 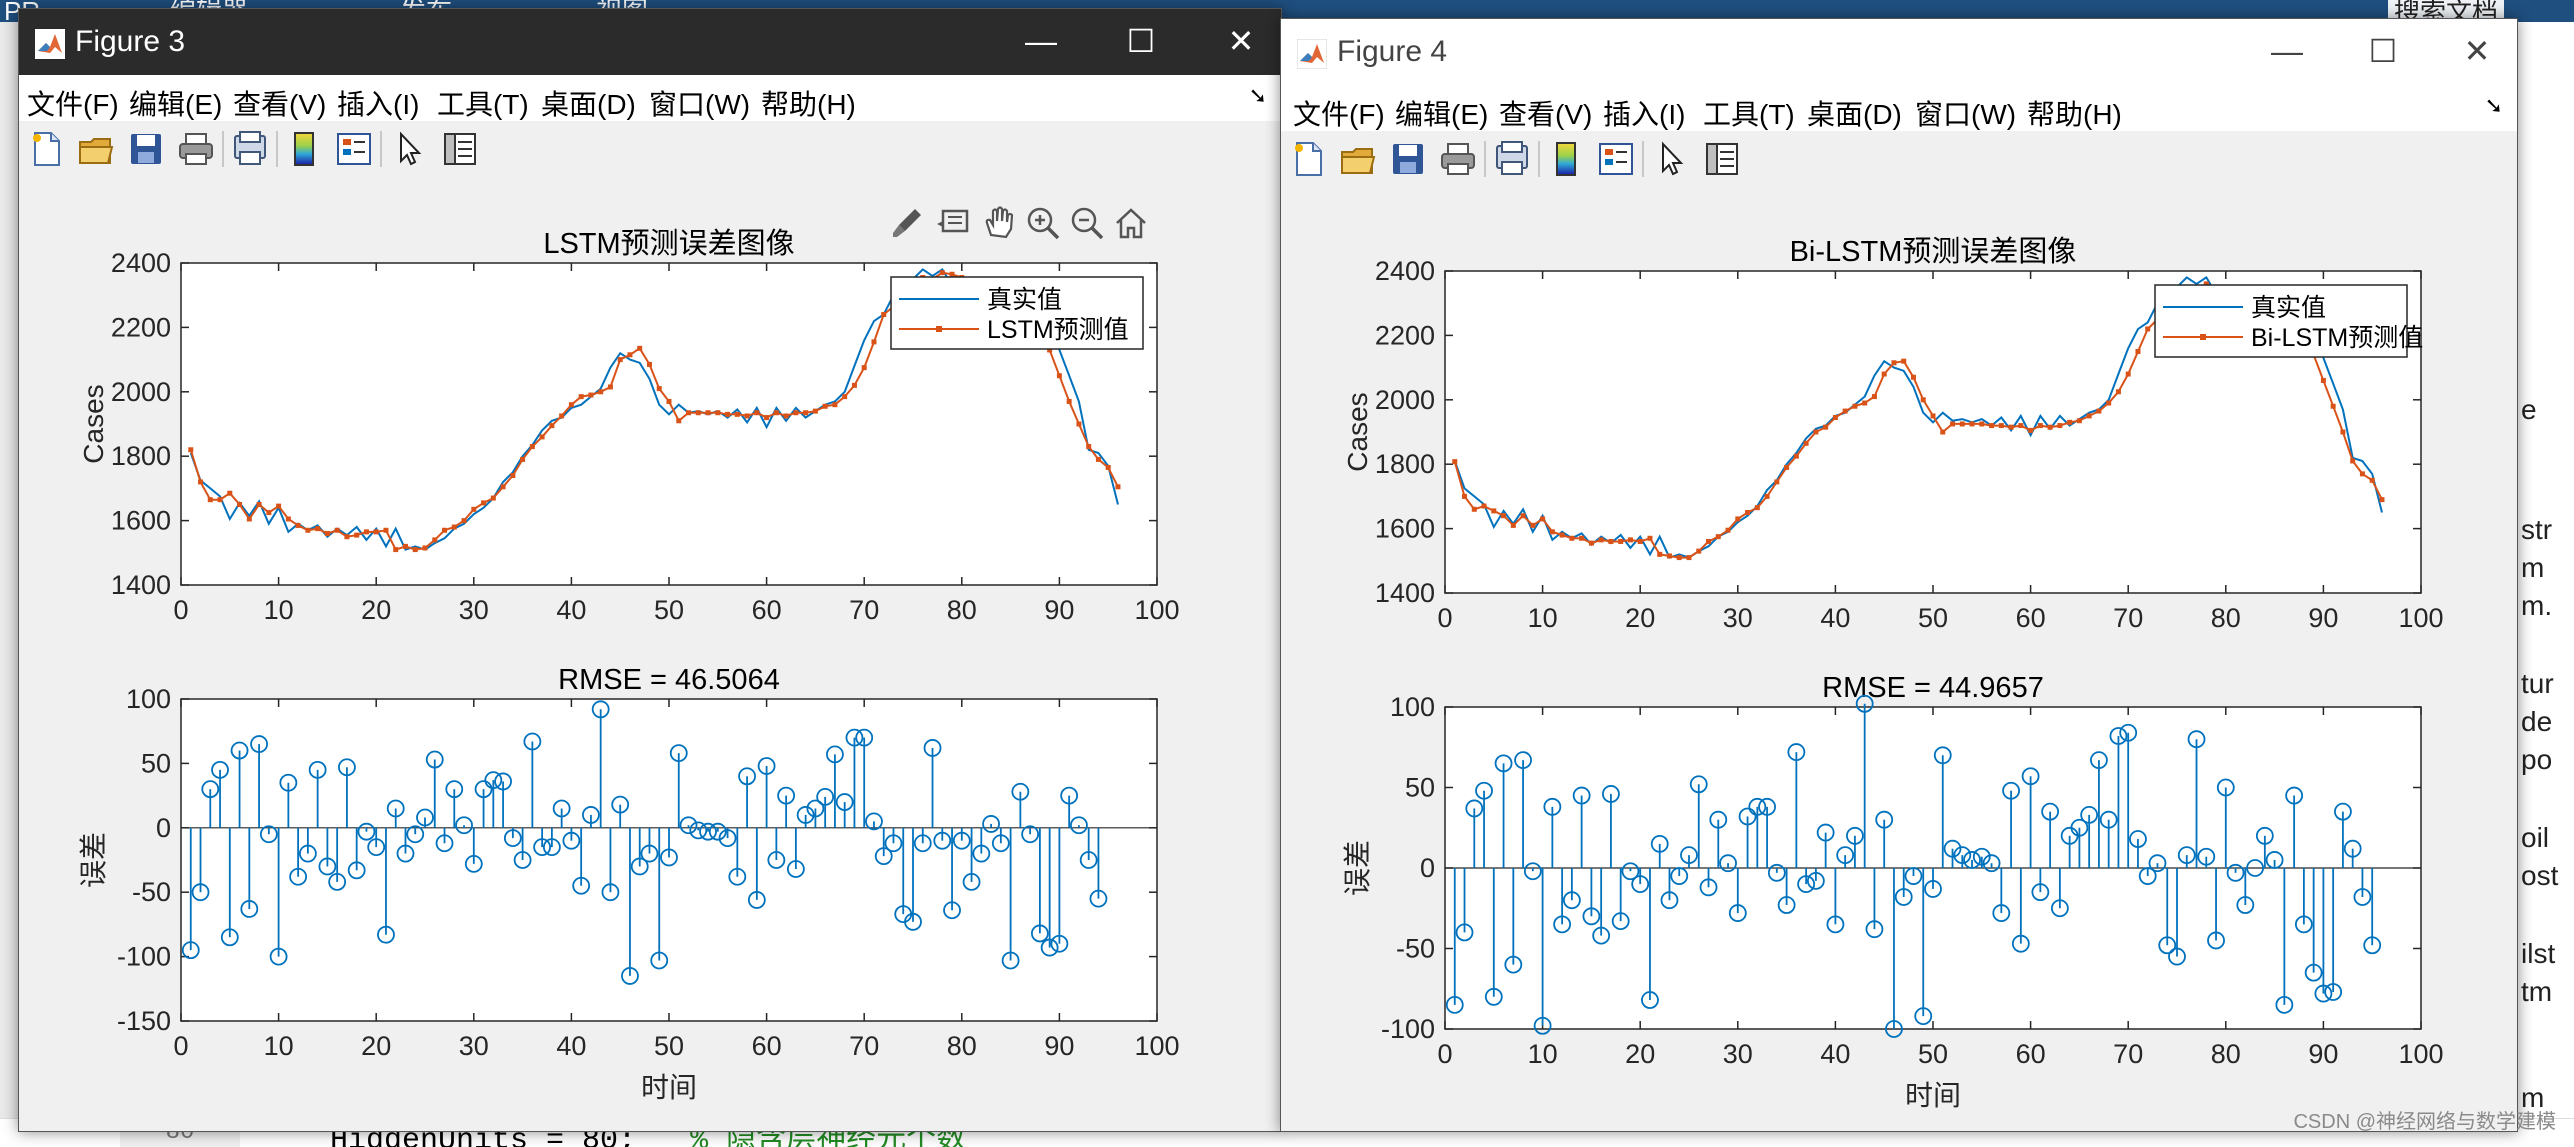 What do you see at coordinates (953, 223) in the screenshot?
I see `datatip-icon` at bounding box center [953, 223].